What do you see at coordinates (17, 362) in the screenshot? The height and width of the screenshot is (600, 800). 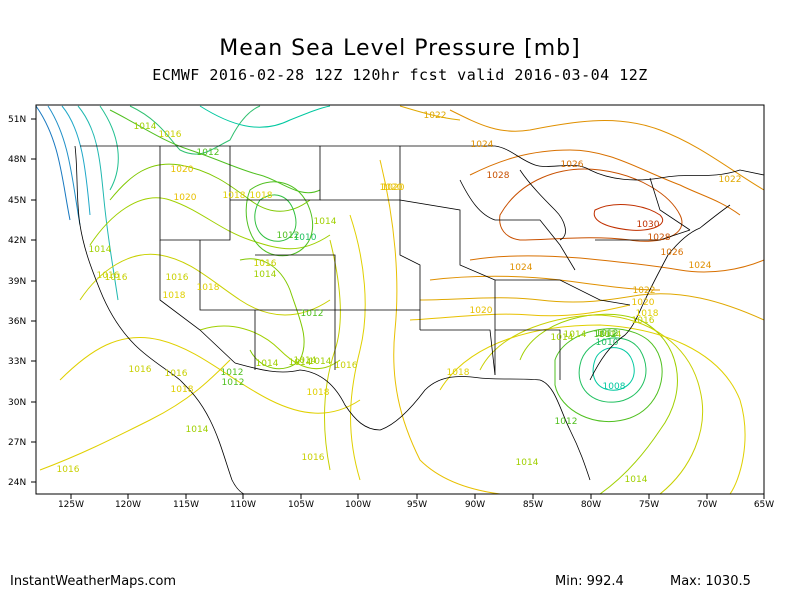 I see `latitude-label: 33N` at bounding box center [17, 362].